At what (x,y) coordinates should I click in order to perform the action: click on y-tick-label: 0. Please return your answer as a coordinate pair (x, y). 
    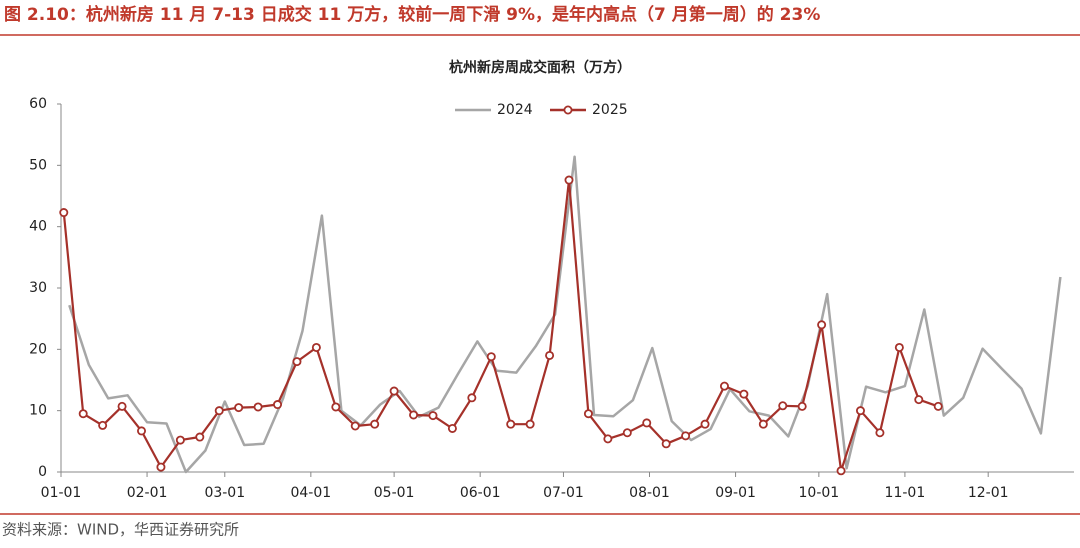
    Looking at the image, I should click on (42, 472).